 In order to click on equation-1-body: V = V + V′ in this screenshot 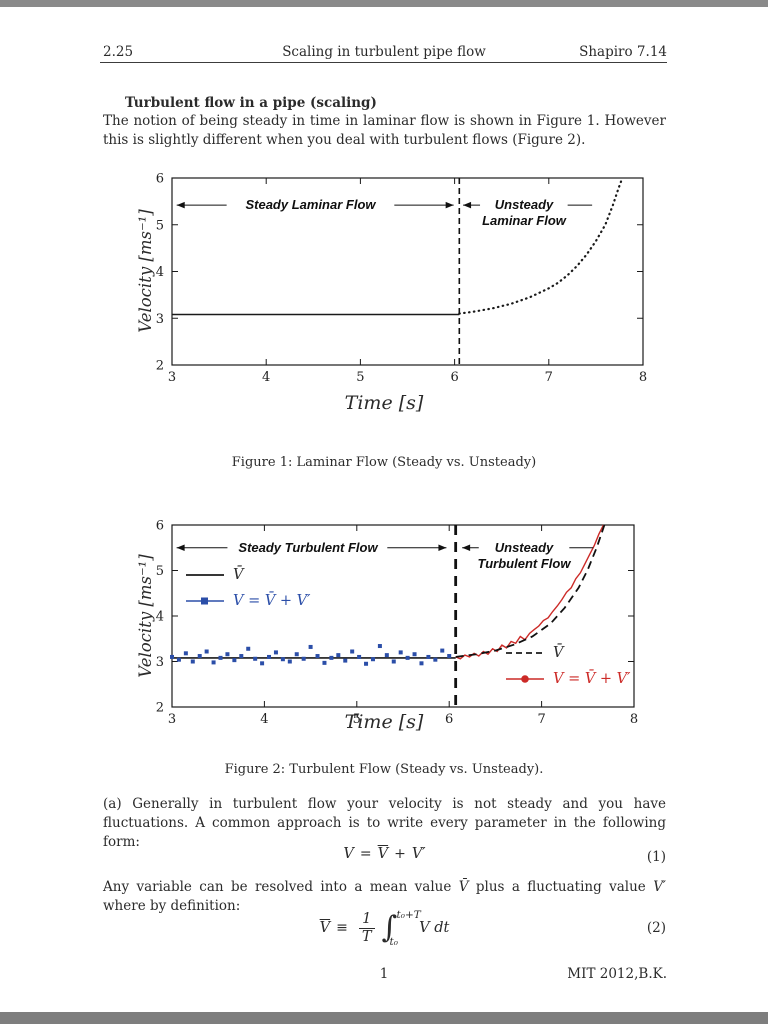, I will do `click(384, 857)`.